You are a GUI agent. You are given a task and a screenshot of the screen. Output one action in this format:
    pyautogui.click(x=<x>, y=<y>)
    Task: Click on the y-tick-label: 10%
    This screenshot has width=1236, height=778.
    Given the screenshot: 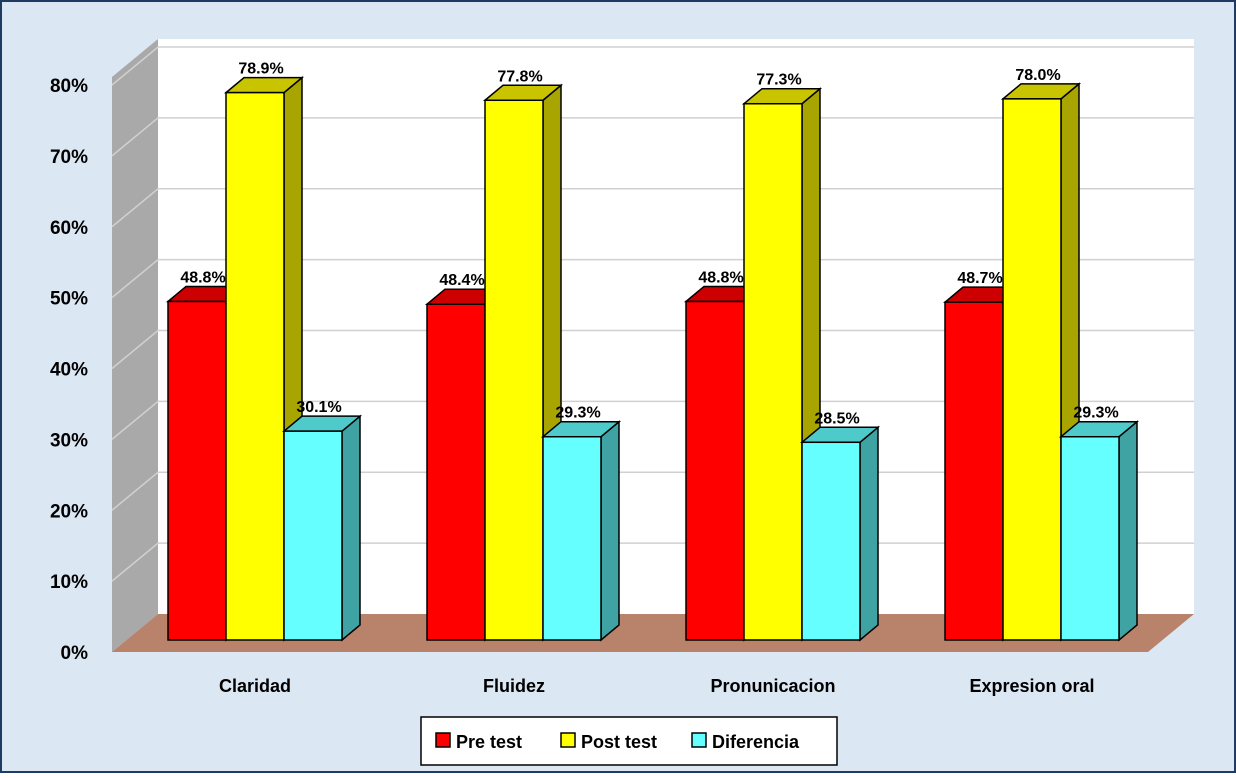 What is the action you would take?
    pyautogui.click(x=69, y=582)
    